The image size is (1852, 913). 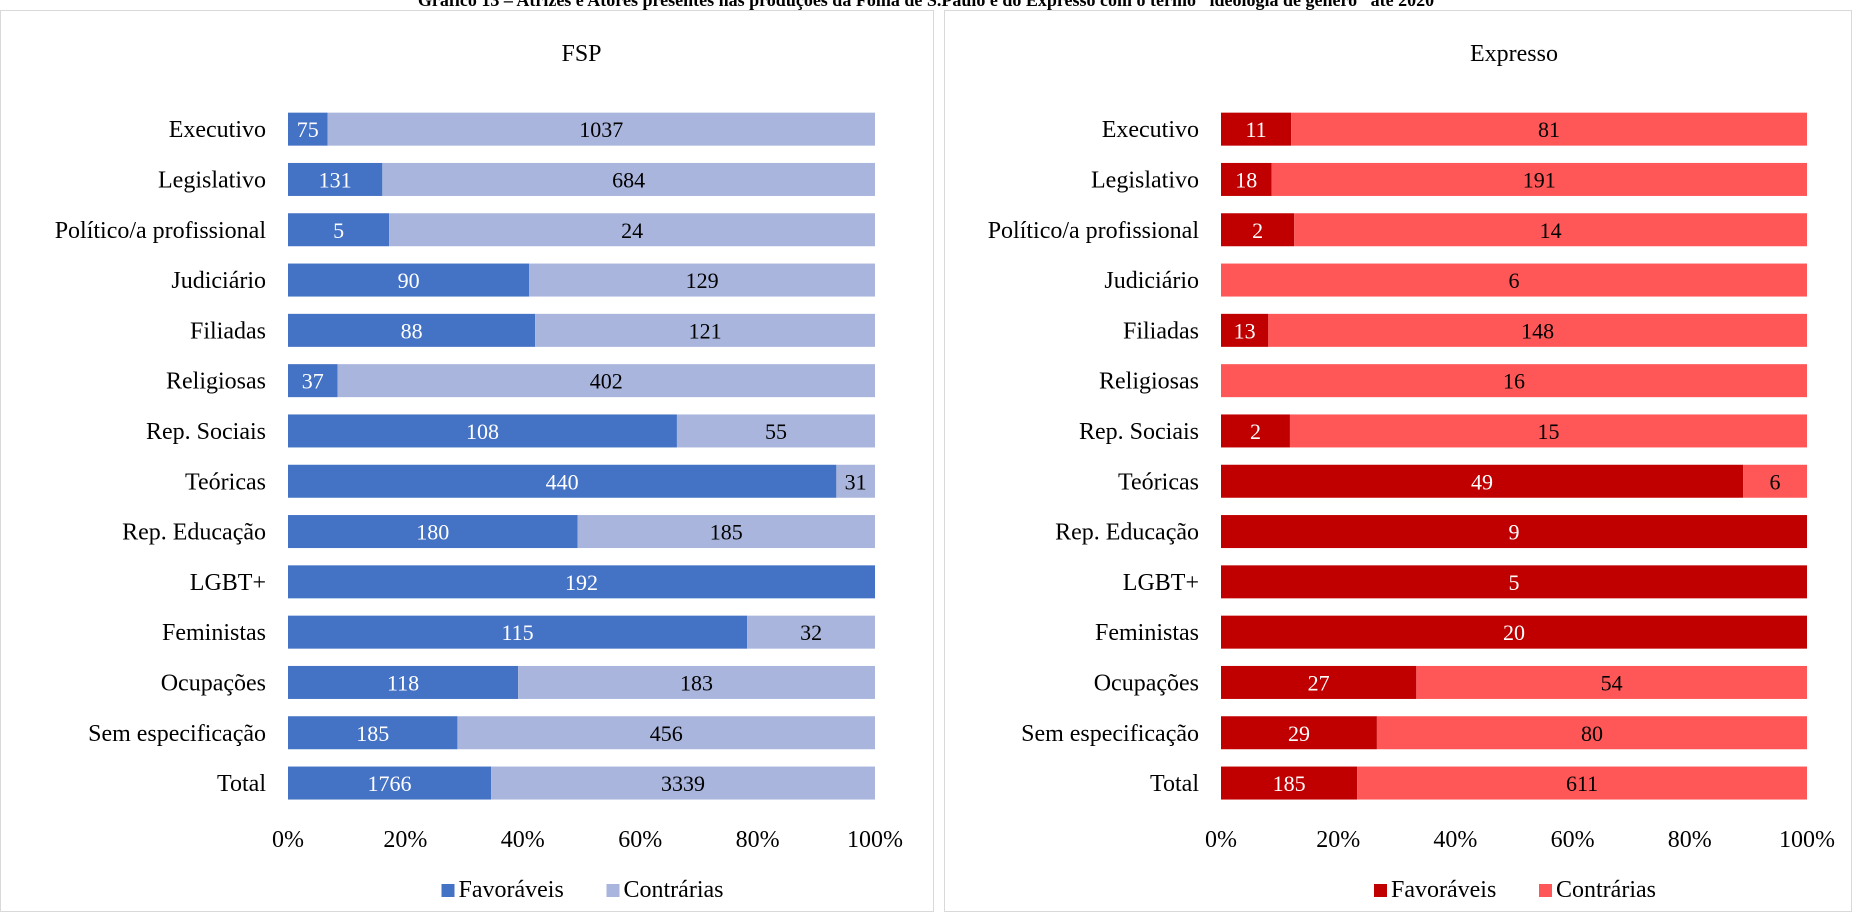 I want to click on data-label: 131, so click(x=335, y=179).